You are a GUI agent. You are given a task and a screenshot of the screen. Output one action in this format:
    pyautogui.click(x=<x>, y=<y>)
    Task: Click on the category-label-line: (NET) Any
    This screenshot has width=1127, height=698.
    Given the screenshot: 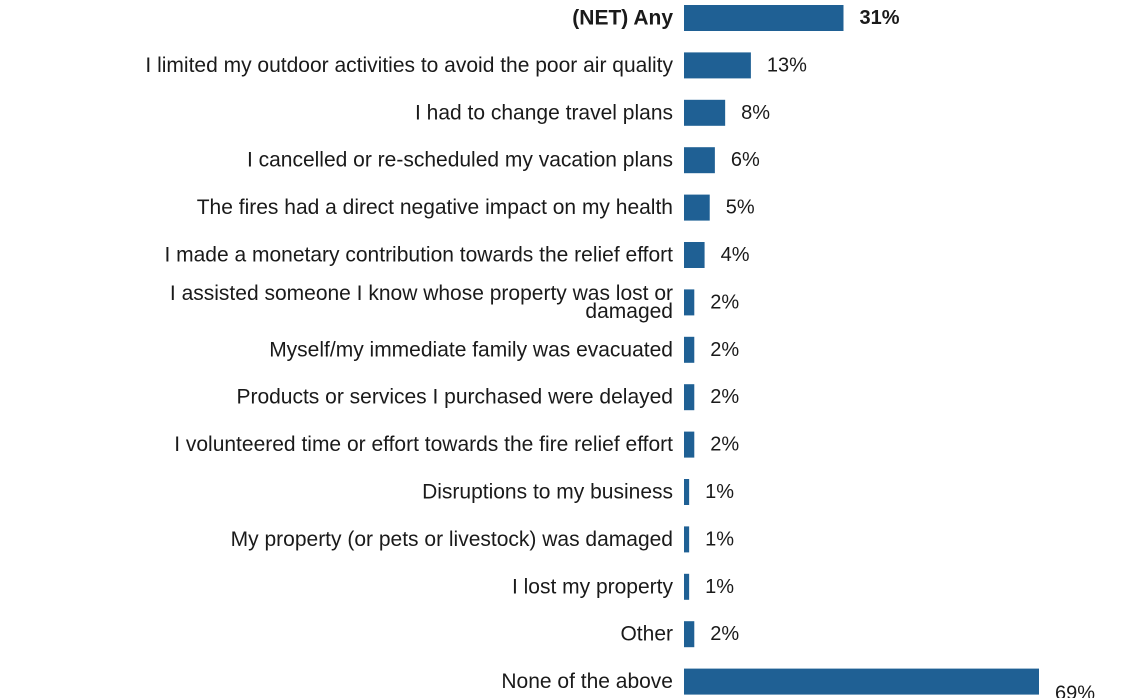 What is the action you would take?
    pyautogui.click(x=622, y=18)
    